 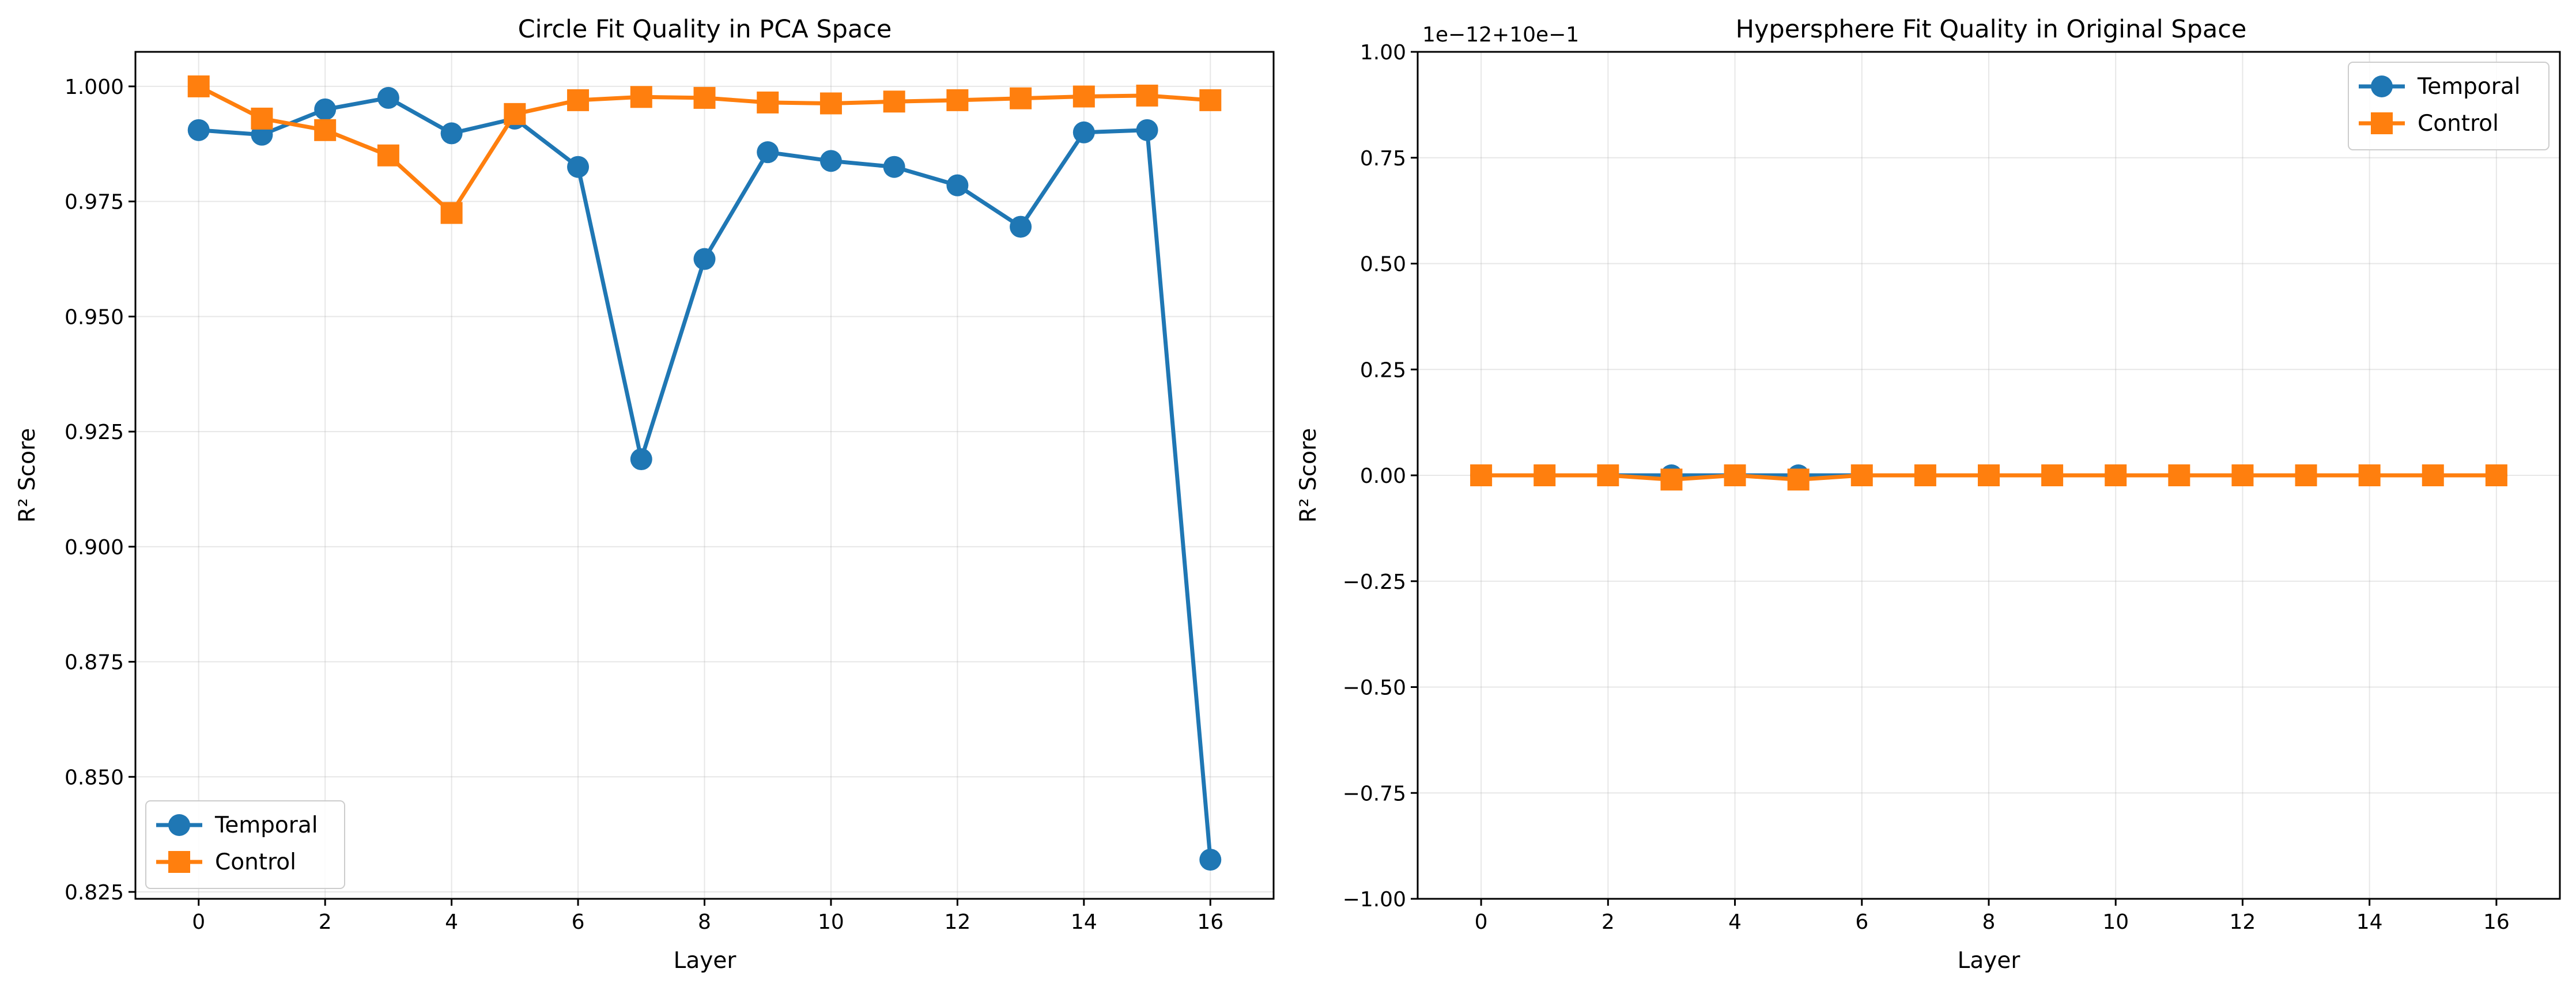 What do you see at coordinates (1383, 370) in the screenshot?
I see `y-tick-label: 0.25` at bounding box center [1383, 370].